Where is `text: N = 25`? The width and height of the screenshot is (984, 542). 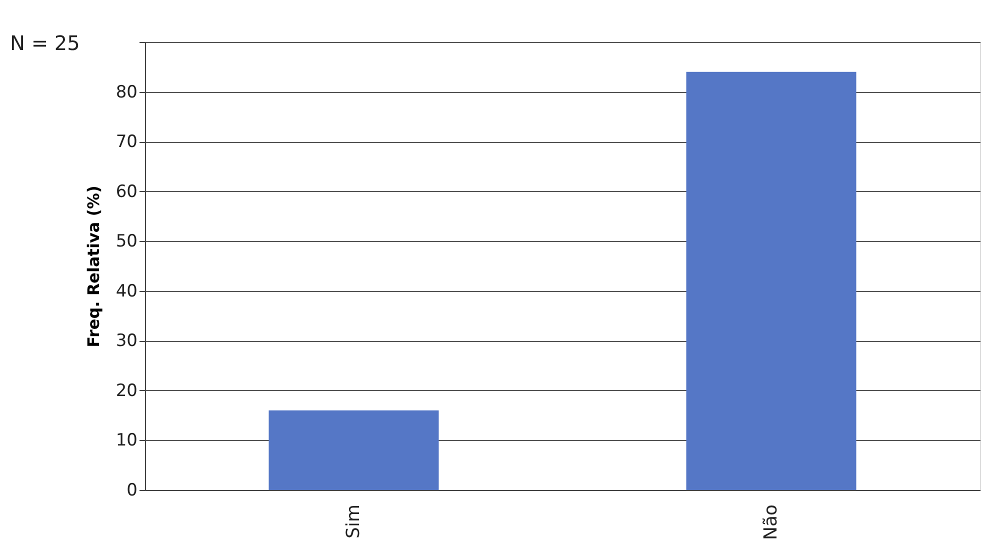
text: N = 25 is located at coordinates (45, 43).